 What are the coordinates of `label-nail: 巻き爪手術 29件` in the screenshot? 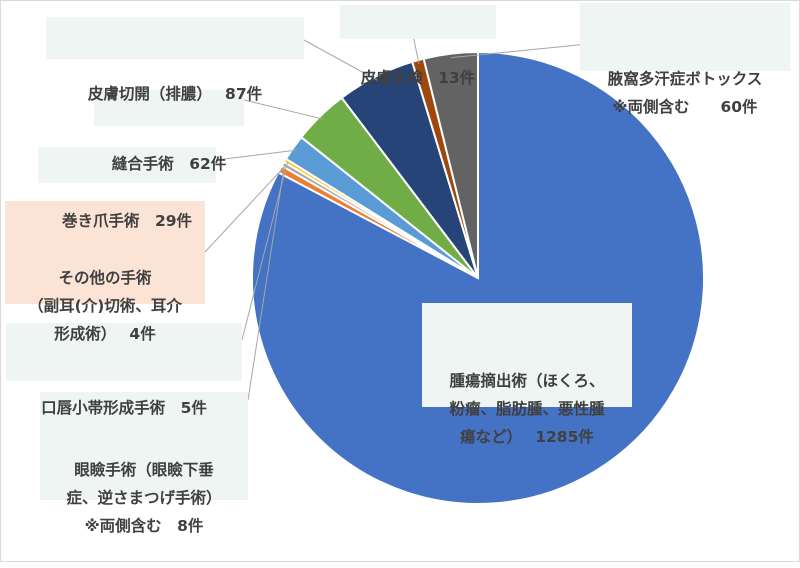 It's located at (127, 188).